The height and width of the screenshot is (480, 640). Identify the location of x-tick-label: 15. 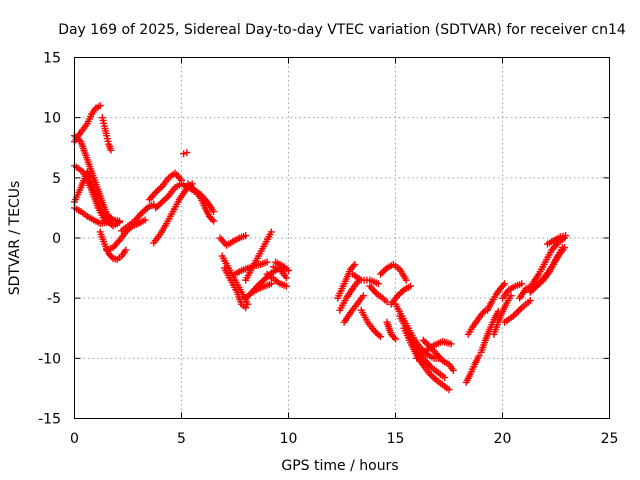
(396, 439).